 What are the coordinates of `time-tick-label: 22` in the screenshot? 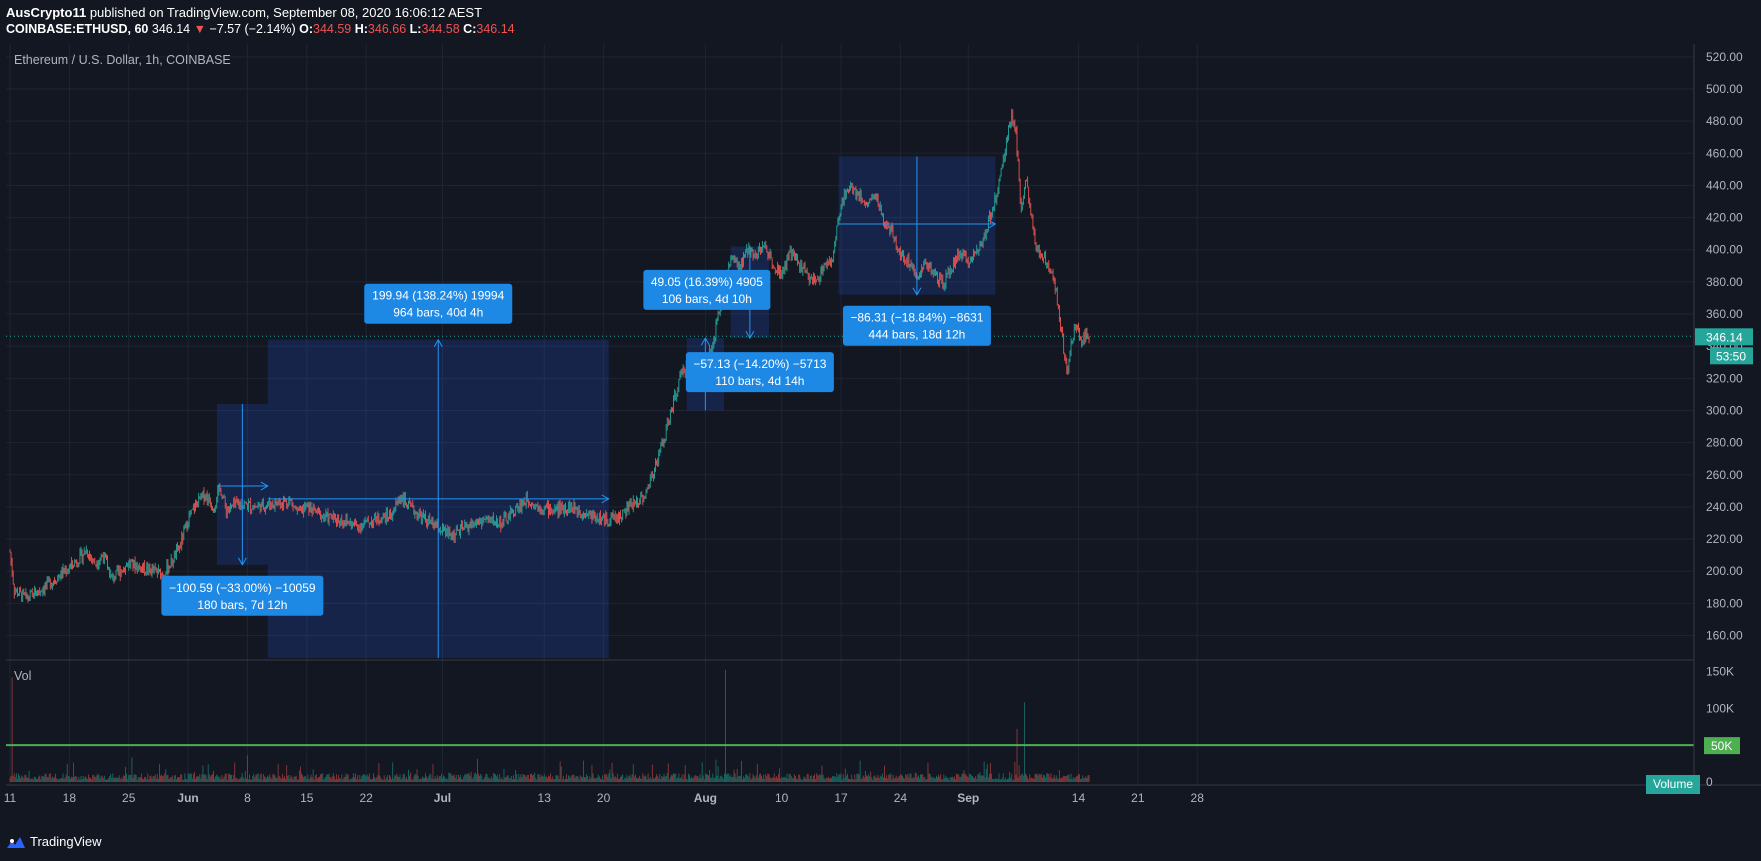 It's located at (366, 798).